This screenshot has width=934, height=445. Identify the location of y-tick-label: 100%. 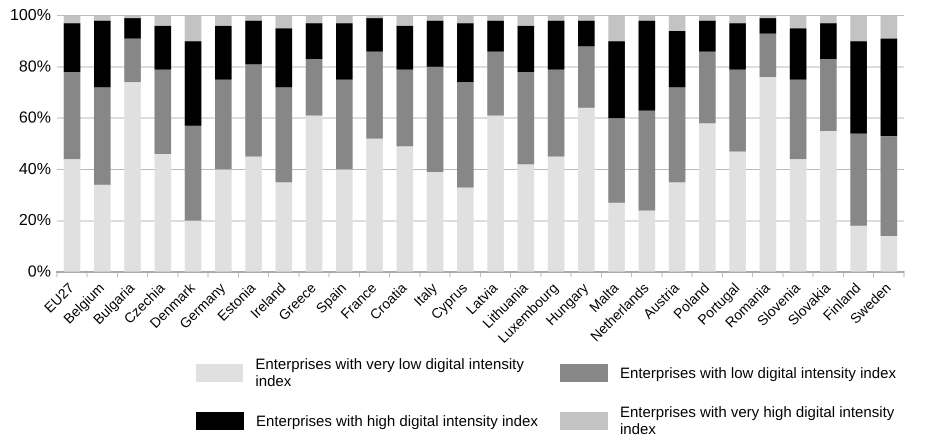
(30, 15).